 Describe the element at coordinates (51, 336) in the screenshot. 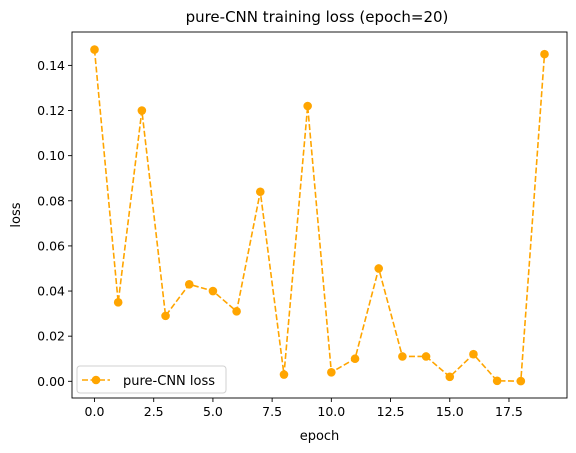

I see `y-tick-label: 0.02` at that location.